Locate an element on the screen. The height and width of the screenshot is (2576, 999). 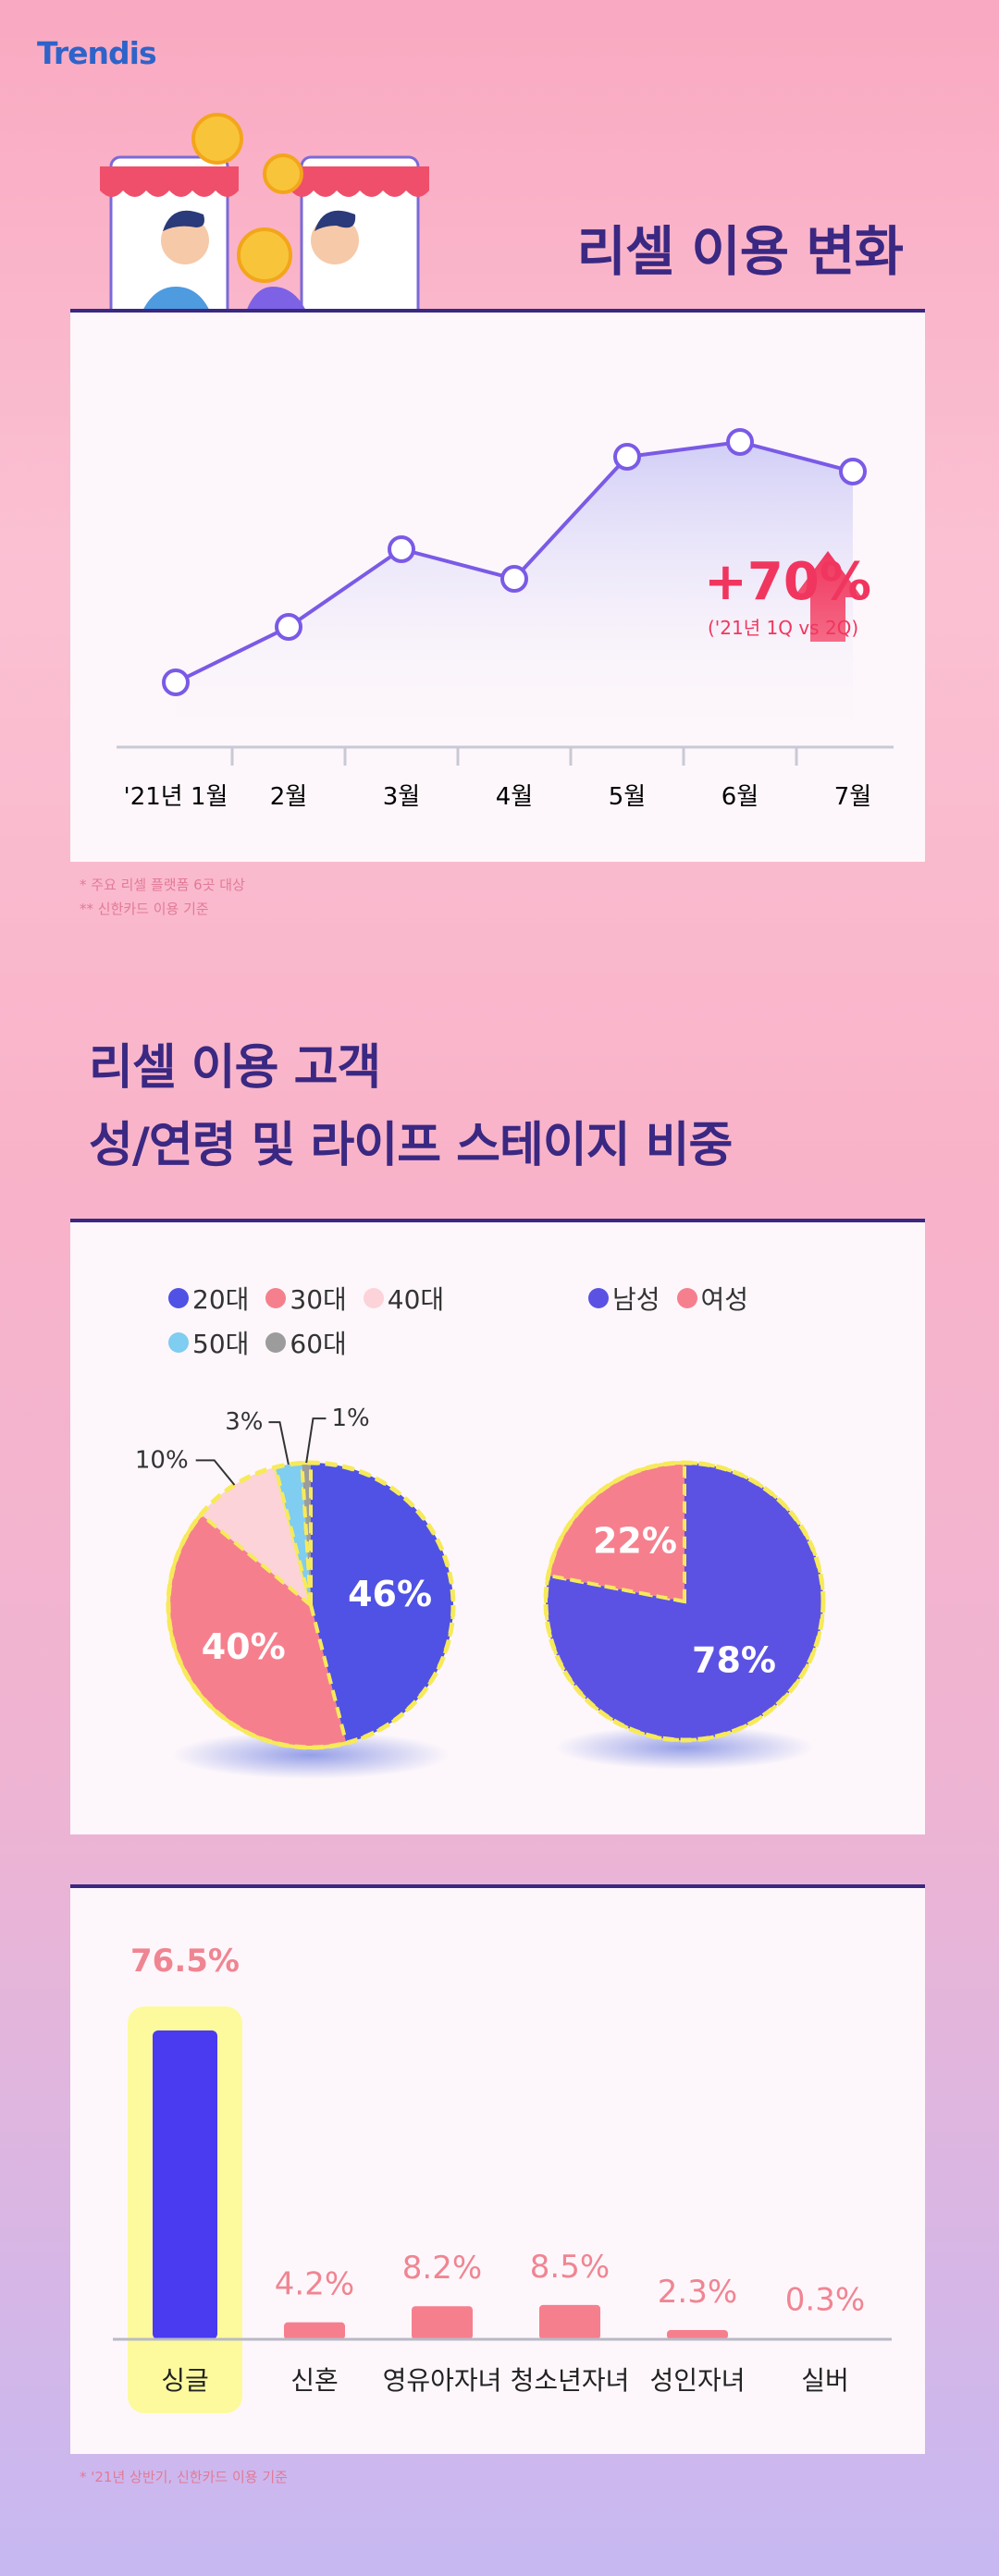
bar-category-label: 싱글 is located at coordinates (185, 2380).